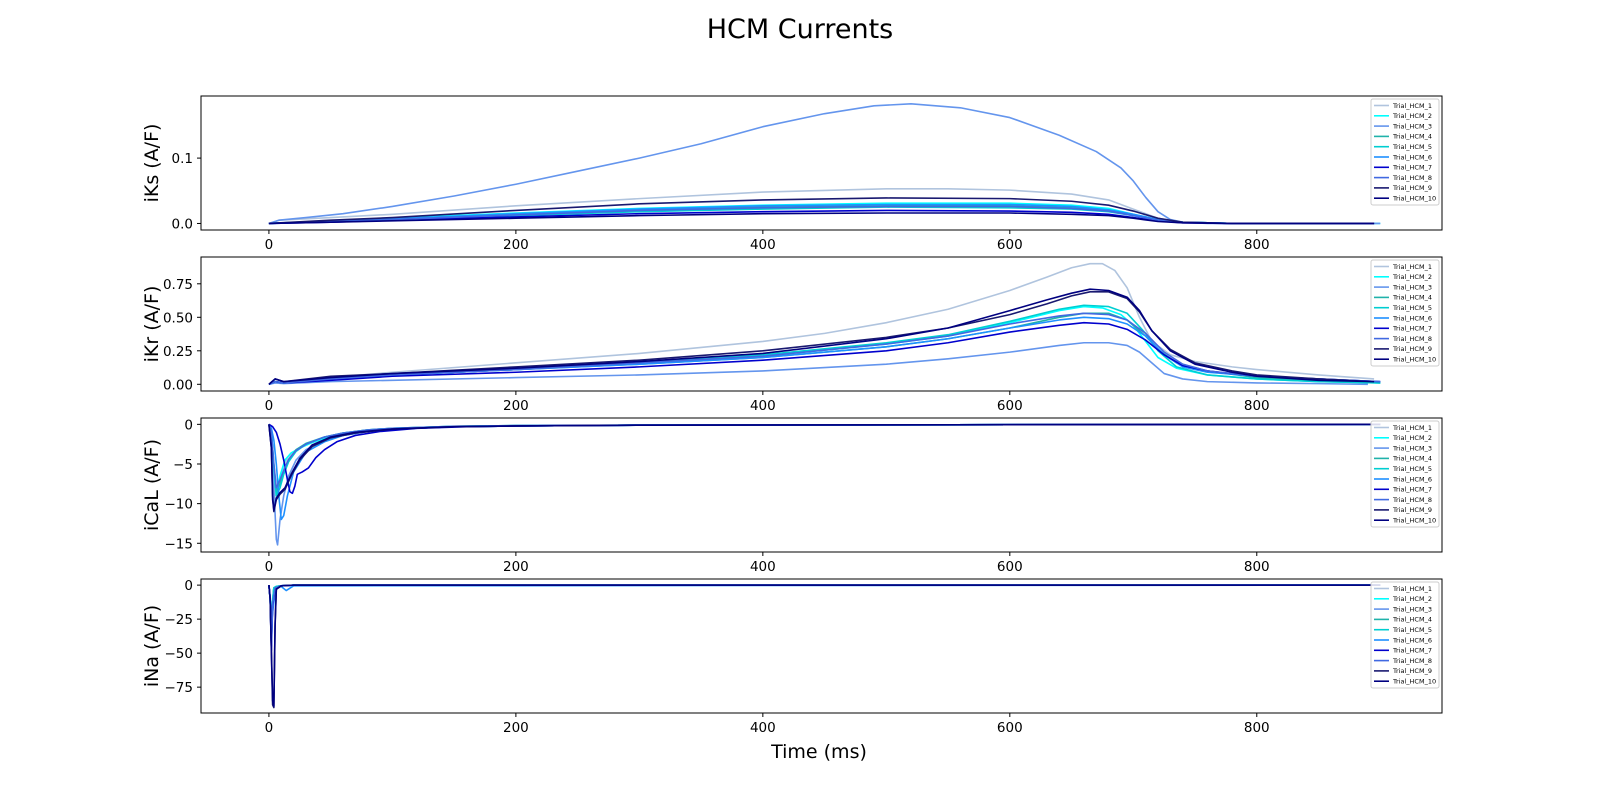  What do you see at coordinates (800, 29) in the screenshot?
I see `figure-title: HCM Currents` at bounding box center [800, 29].